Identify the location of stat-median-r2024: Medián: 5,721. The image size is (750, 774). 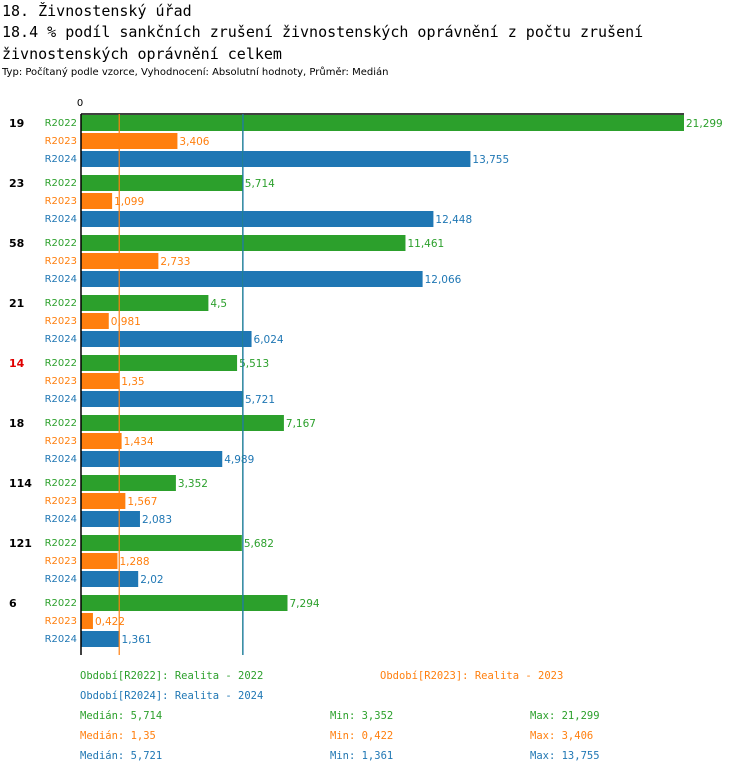
(121, 756).